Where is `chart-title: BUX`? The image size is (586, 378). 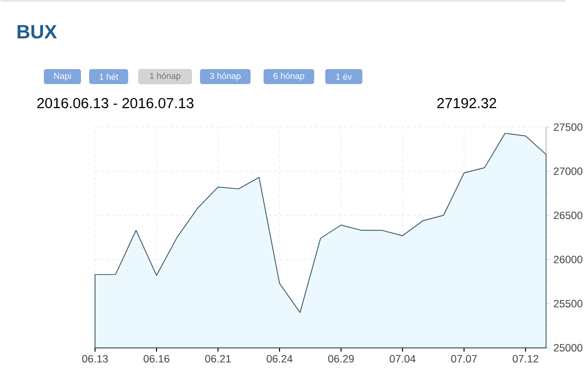
chart-title: BUX is located at coordinates (37, 32).